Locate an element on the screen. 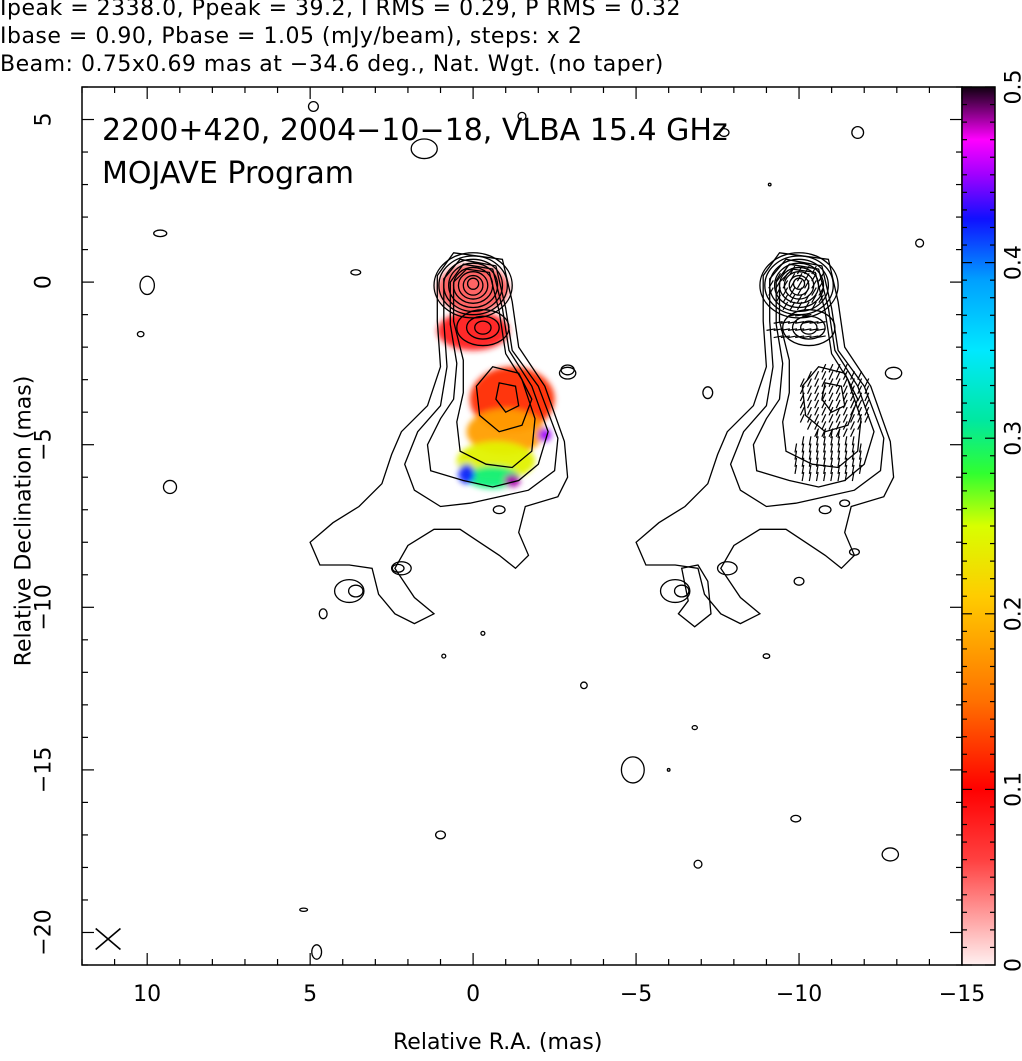  beam-marker is located at coordinates (108, 939).